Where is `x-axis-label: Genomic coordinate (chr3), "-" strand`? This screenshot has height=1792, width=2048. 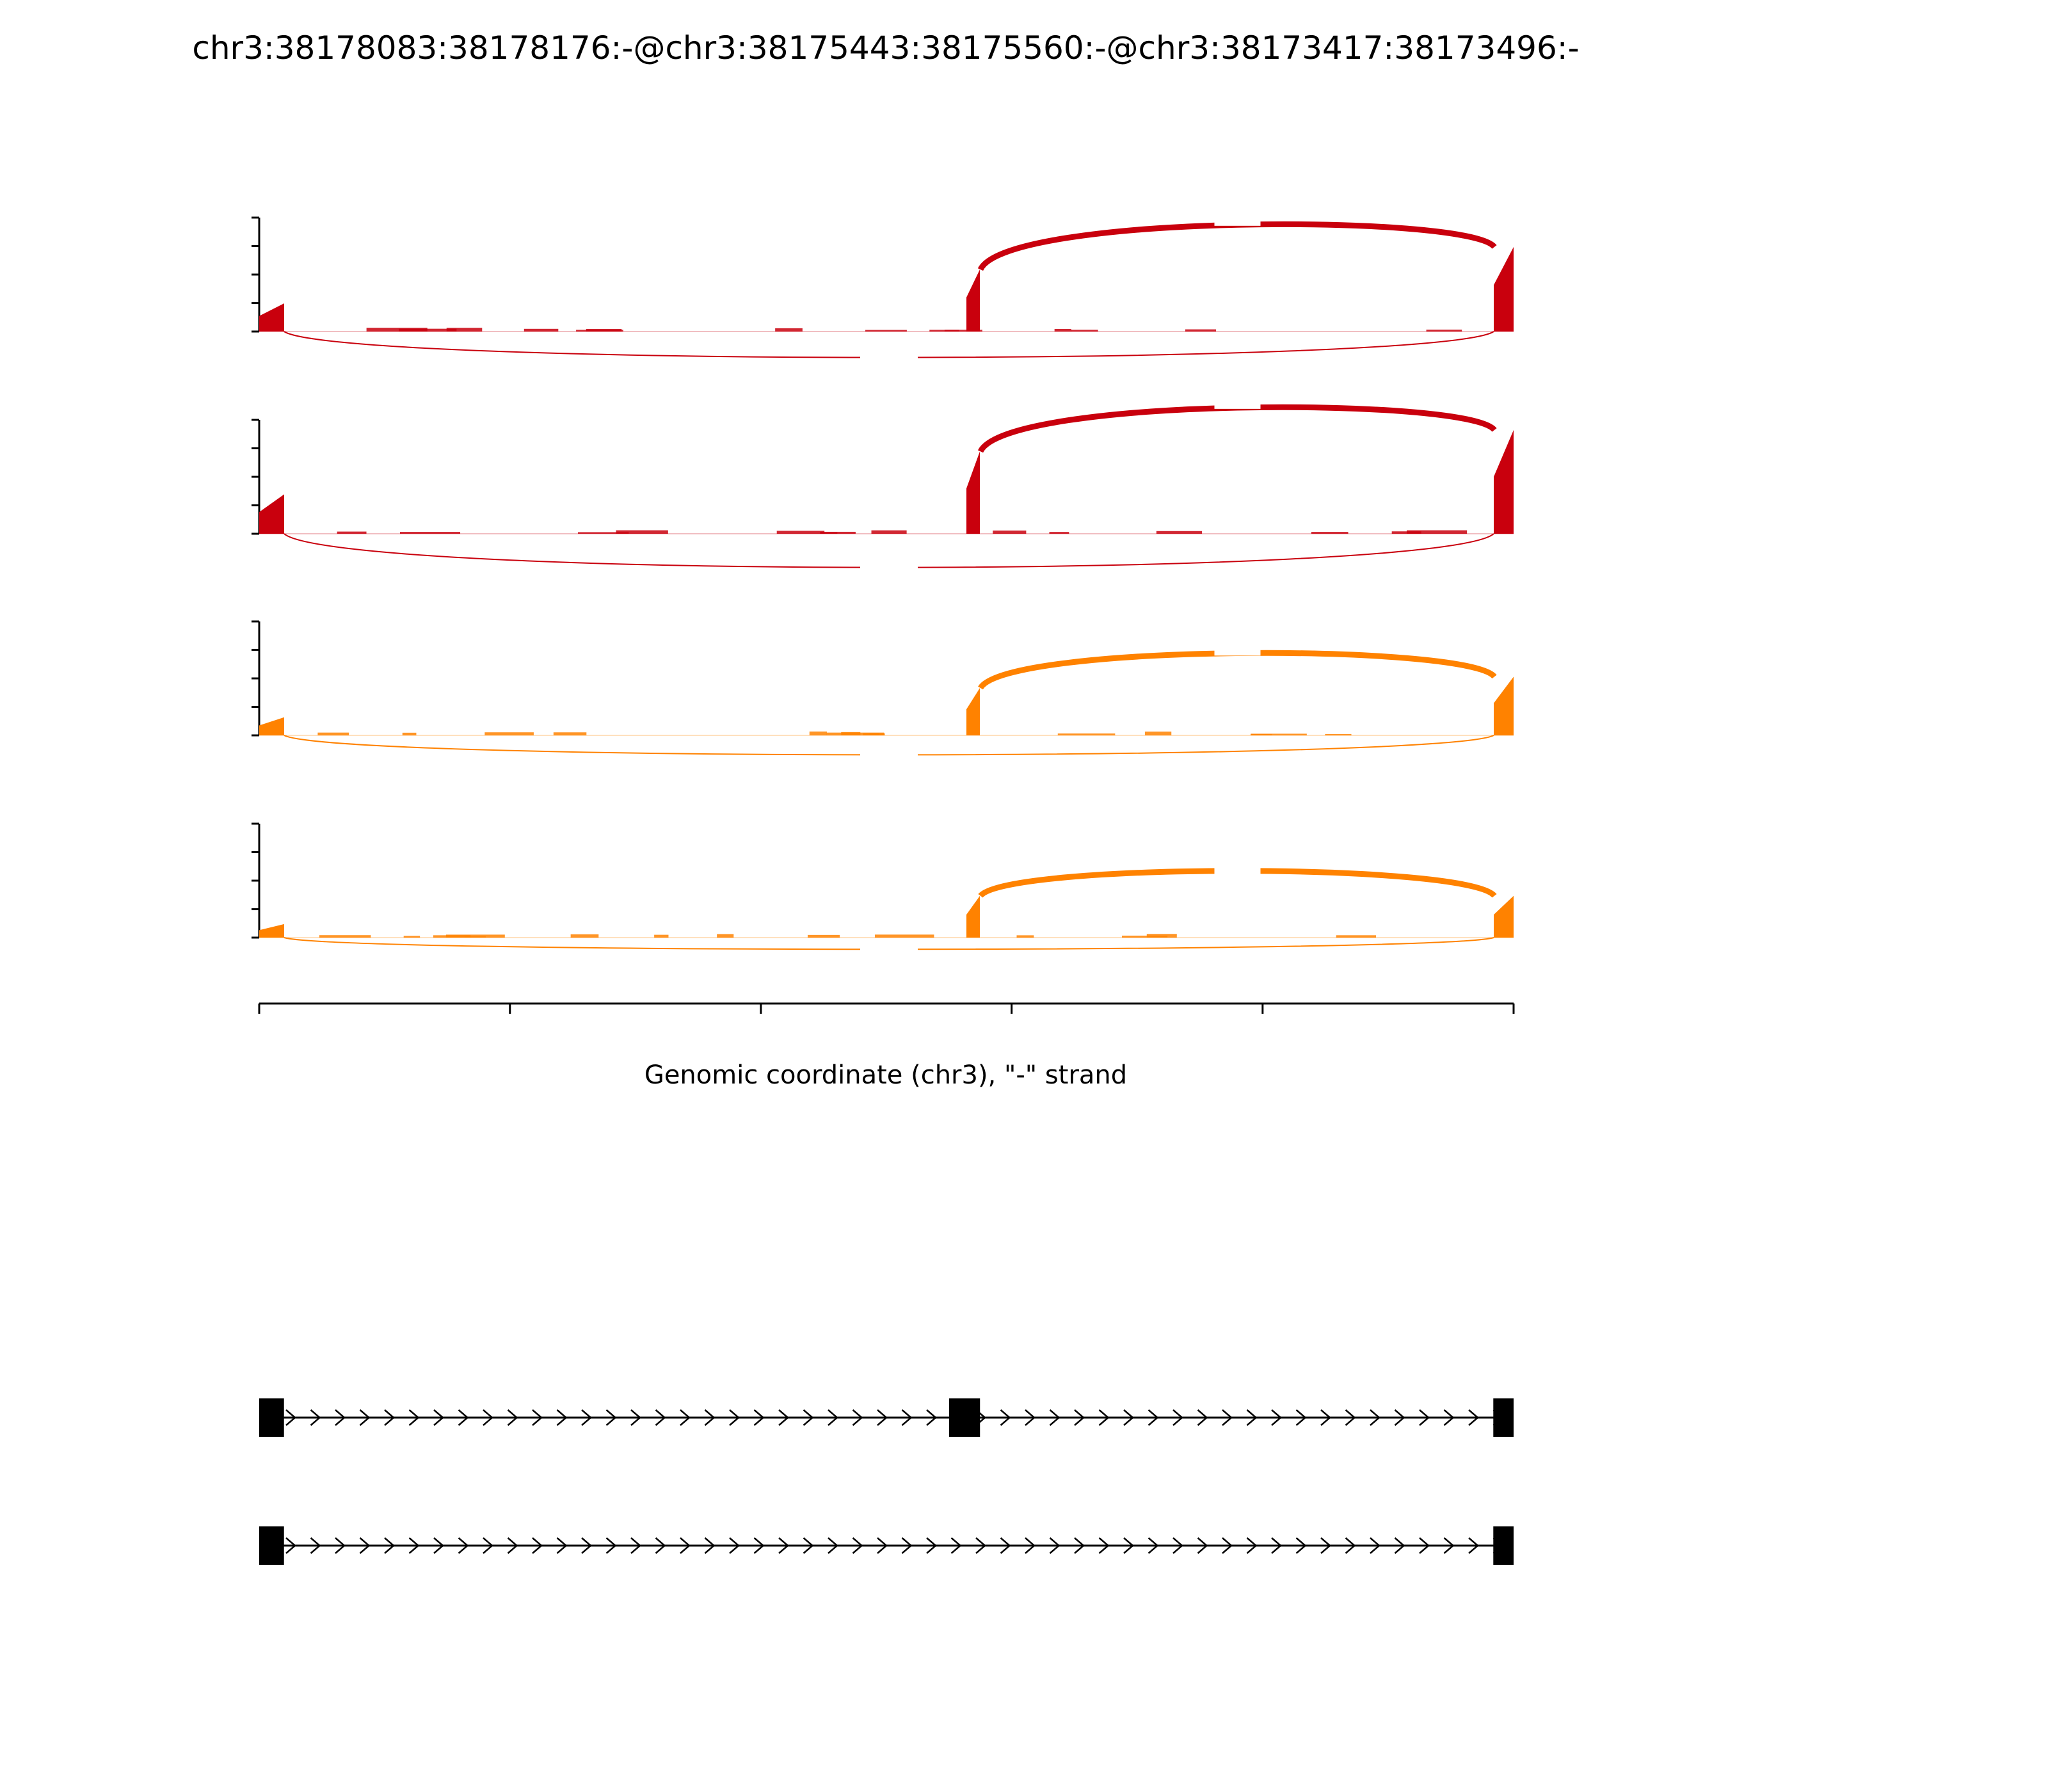
x-axis-label: Genomic coordinate (chr3), "-" strand is located at coordinates (885, 1075).